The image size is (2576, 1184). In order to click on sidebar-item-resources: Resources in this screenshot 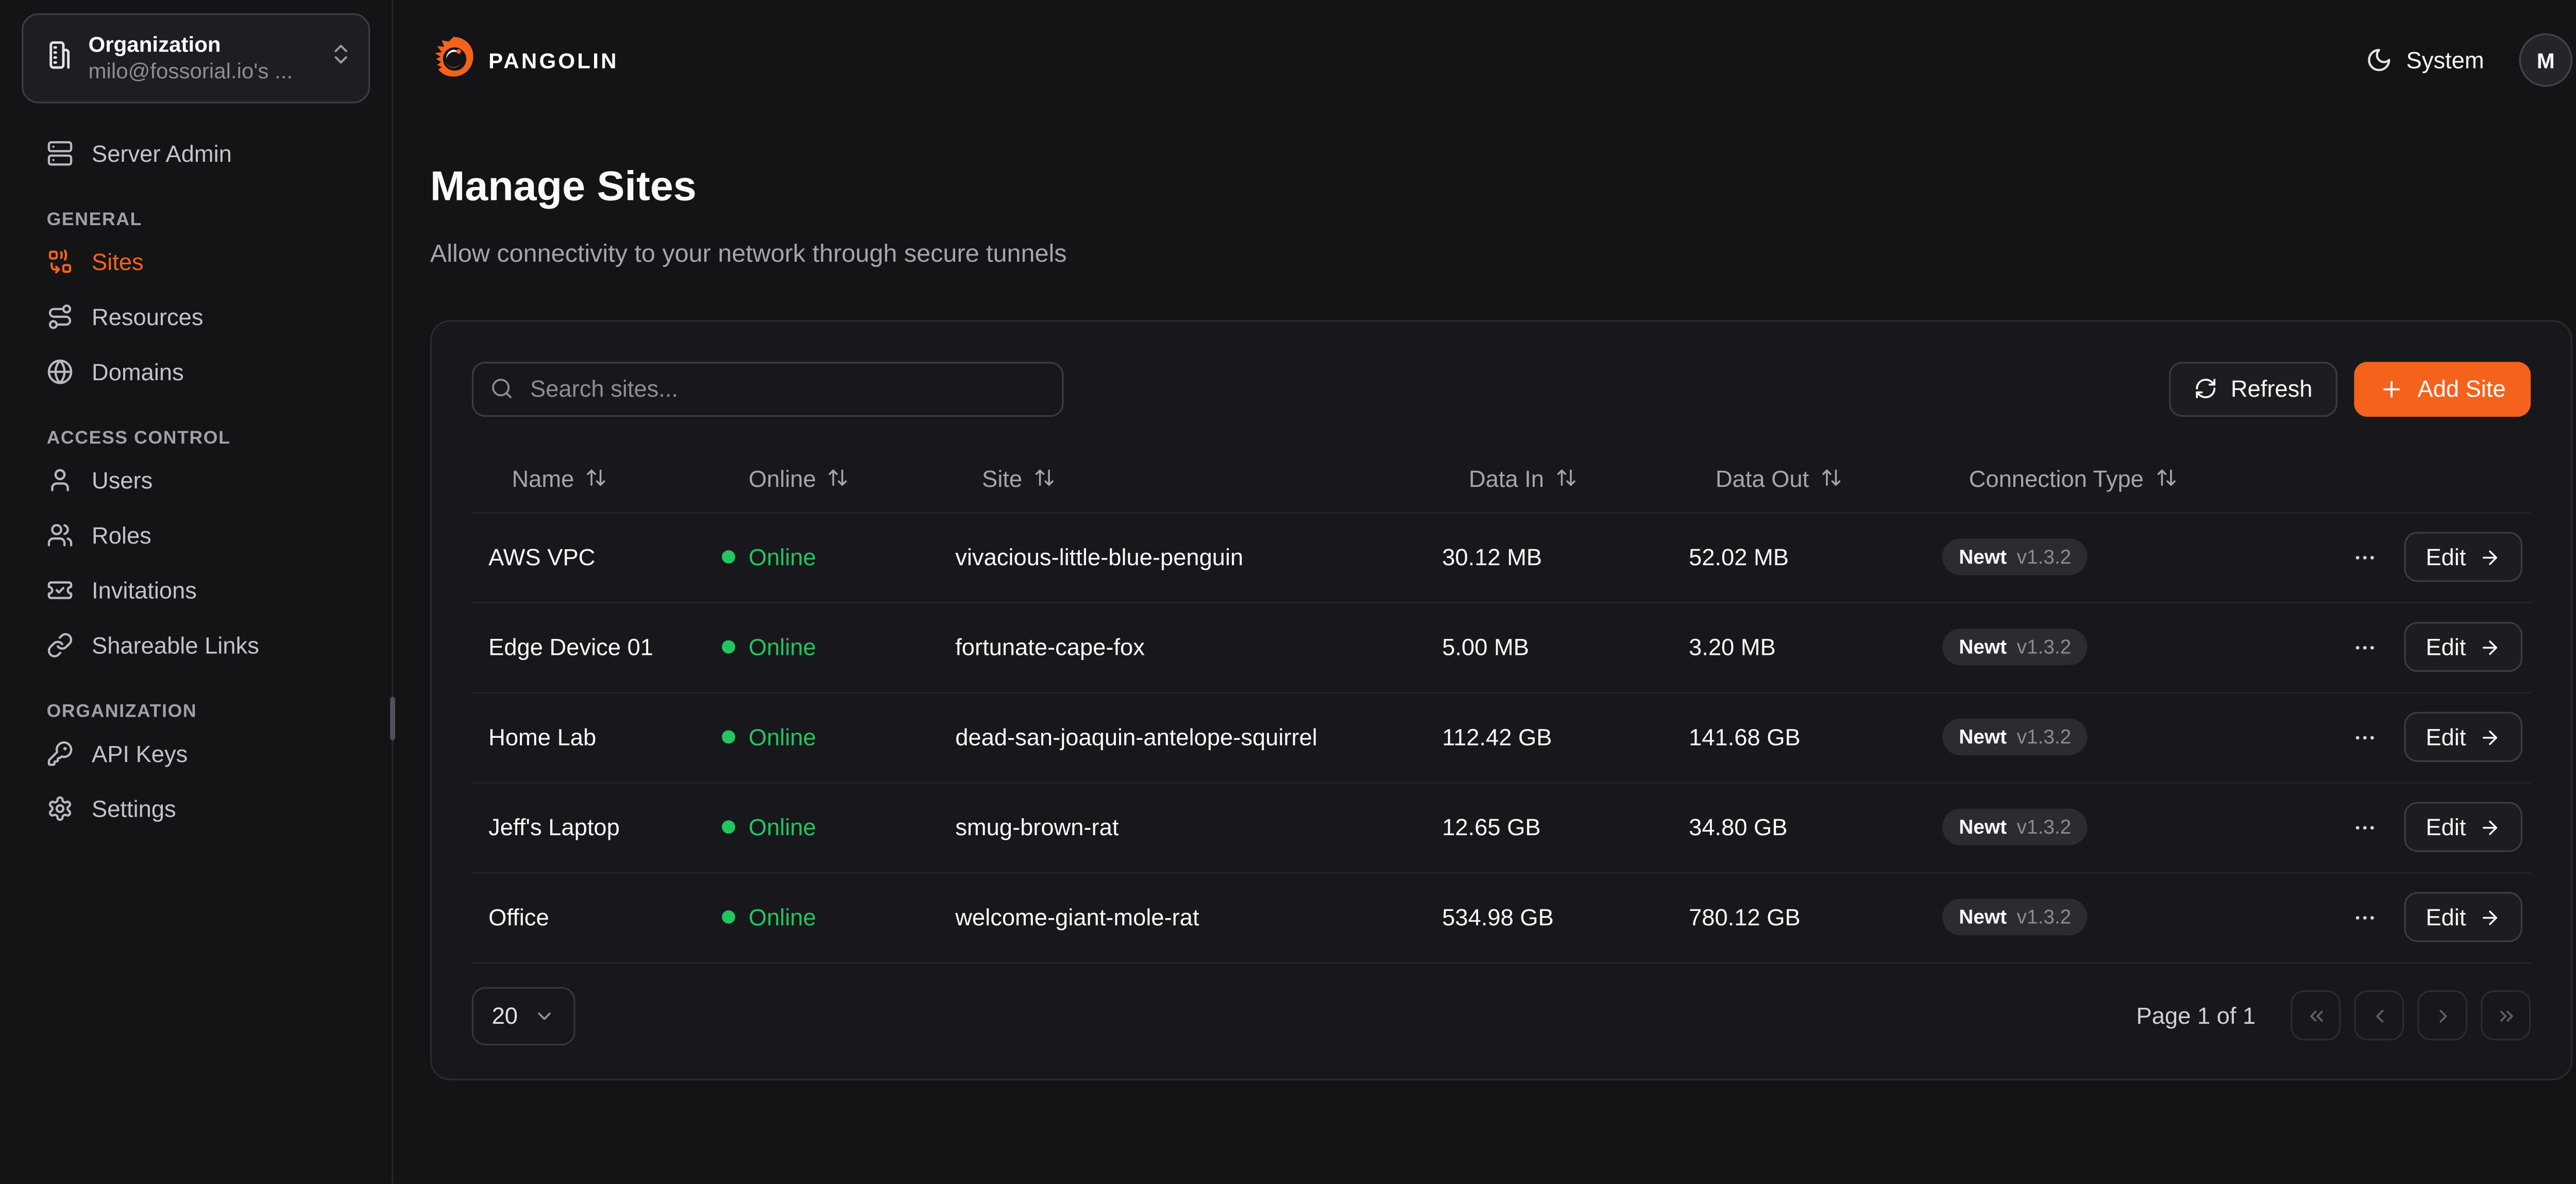, I will do `click(196, 316)`.